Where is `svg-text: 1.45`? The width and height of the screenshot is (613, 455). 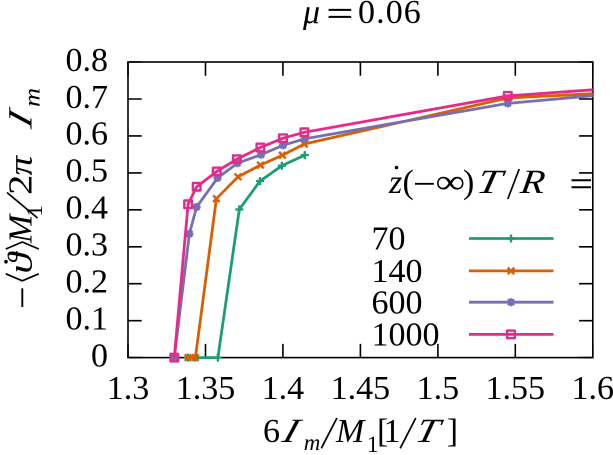
svg-text: 1.45 is located at coordinates (361, 388).